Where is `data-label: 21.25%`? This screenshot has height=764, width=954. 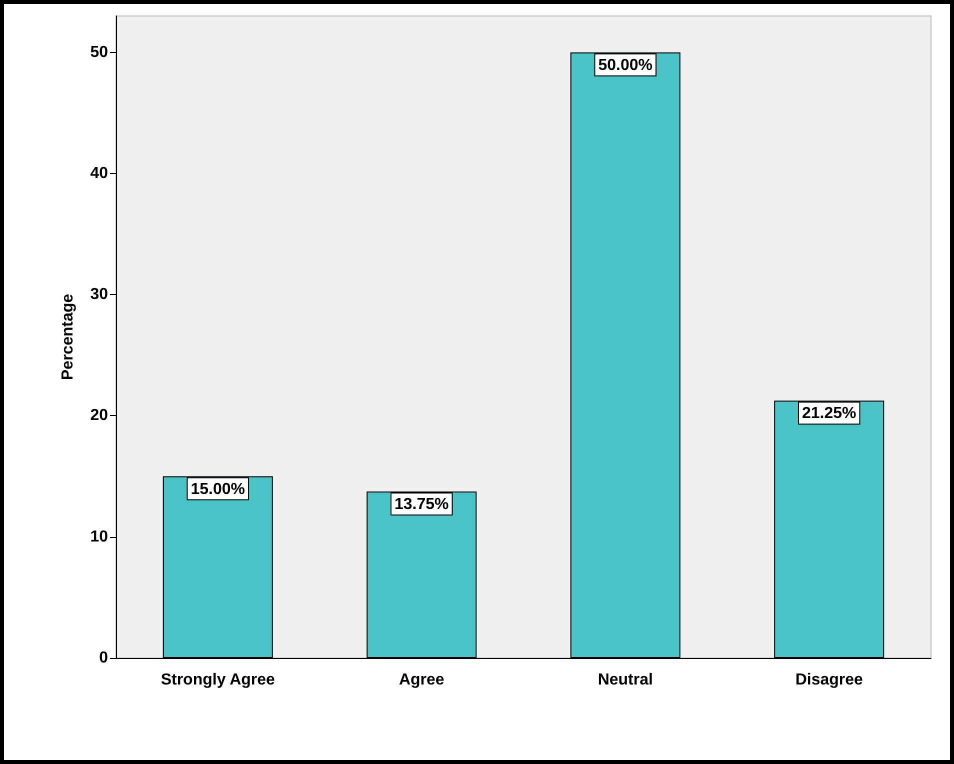 data-label: 21.25% is located at coordinates (829, 413).